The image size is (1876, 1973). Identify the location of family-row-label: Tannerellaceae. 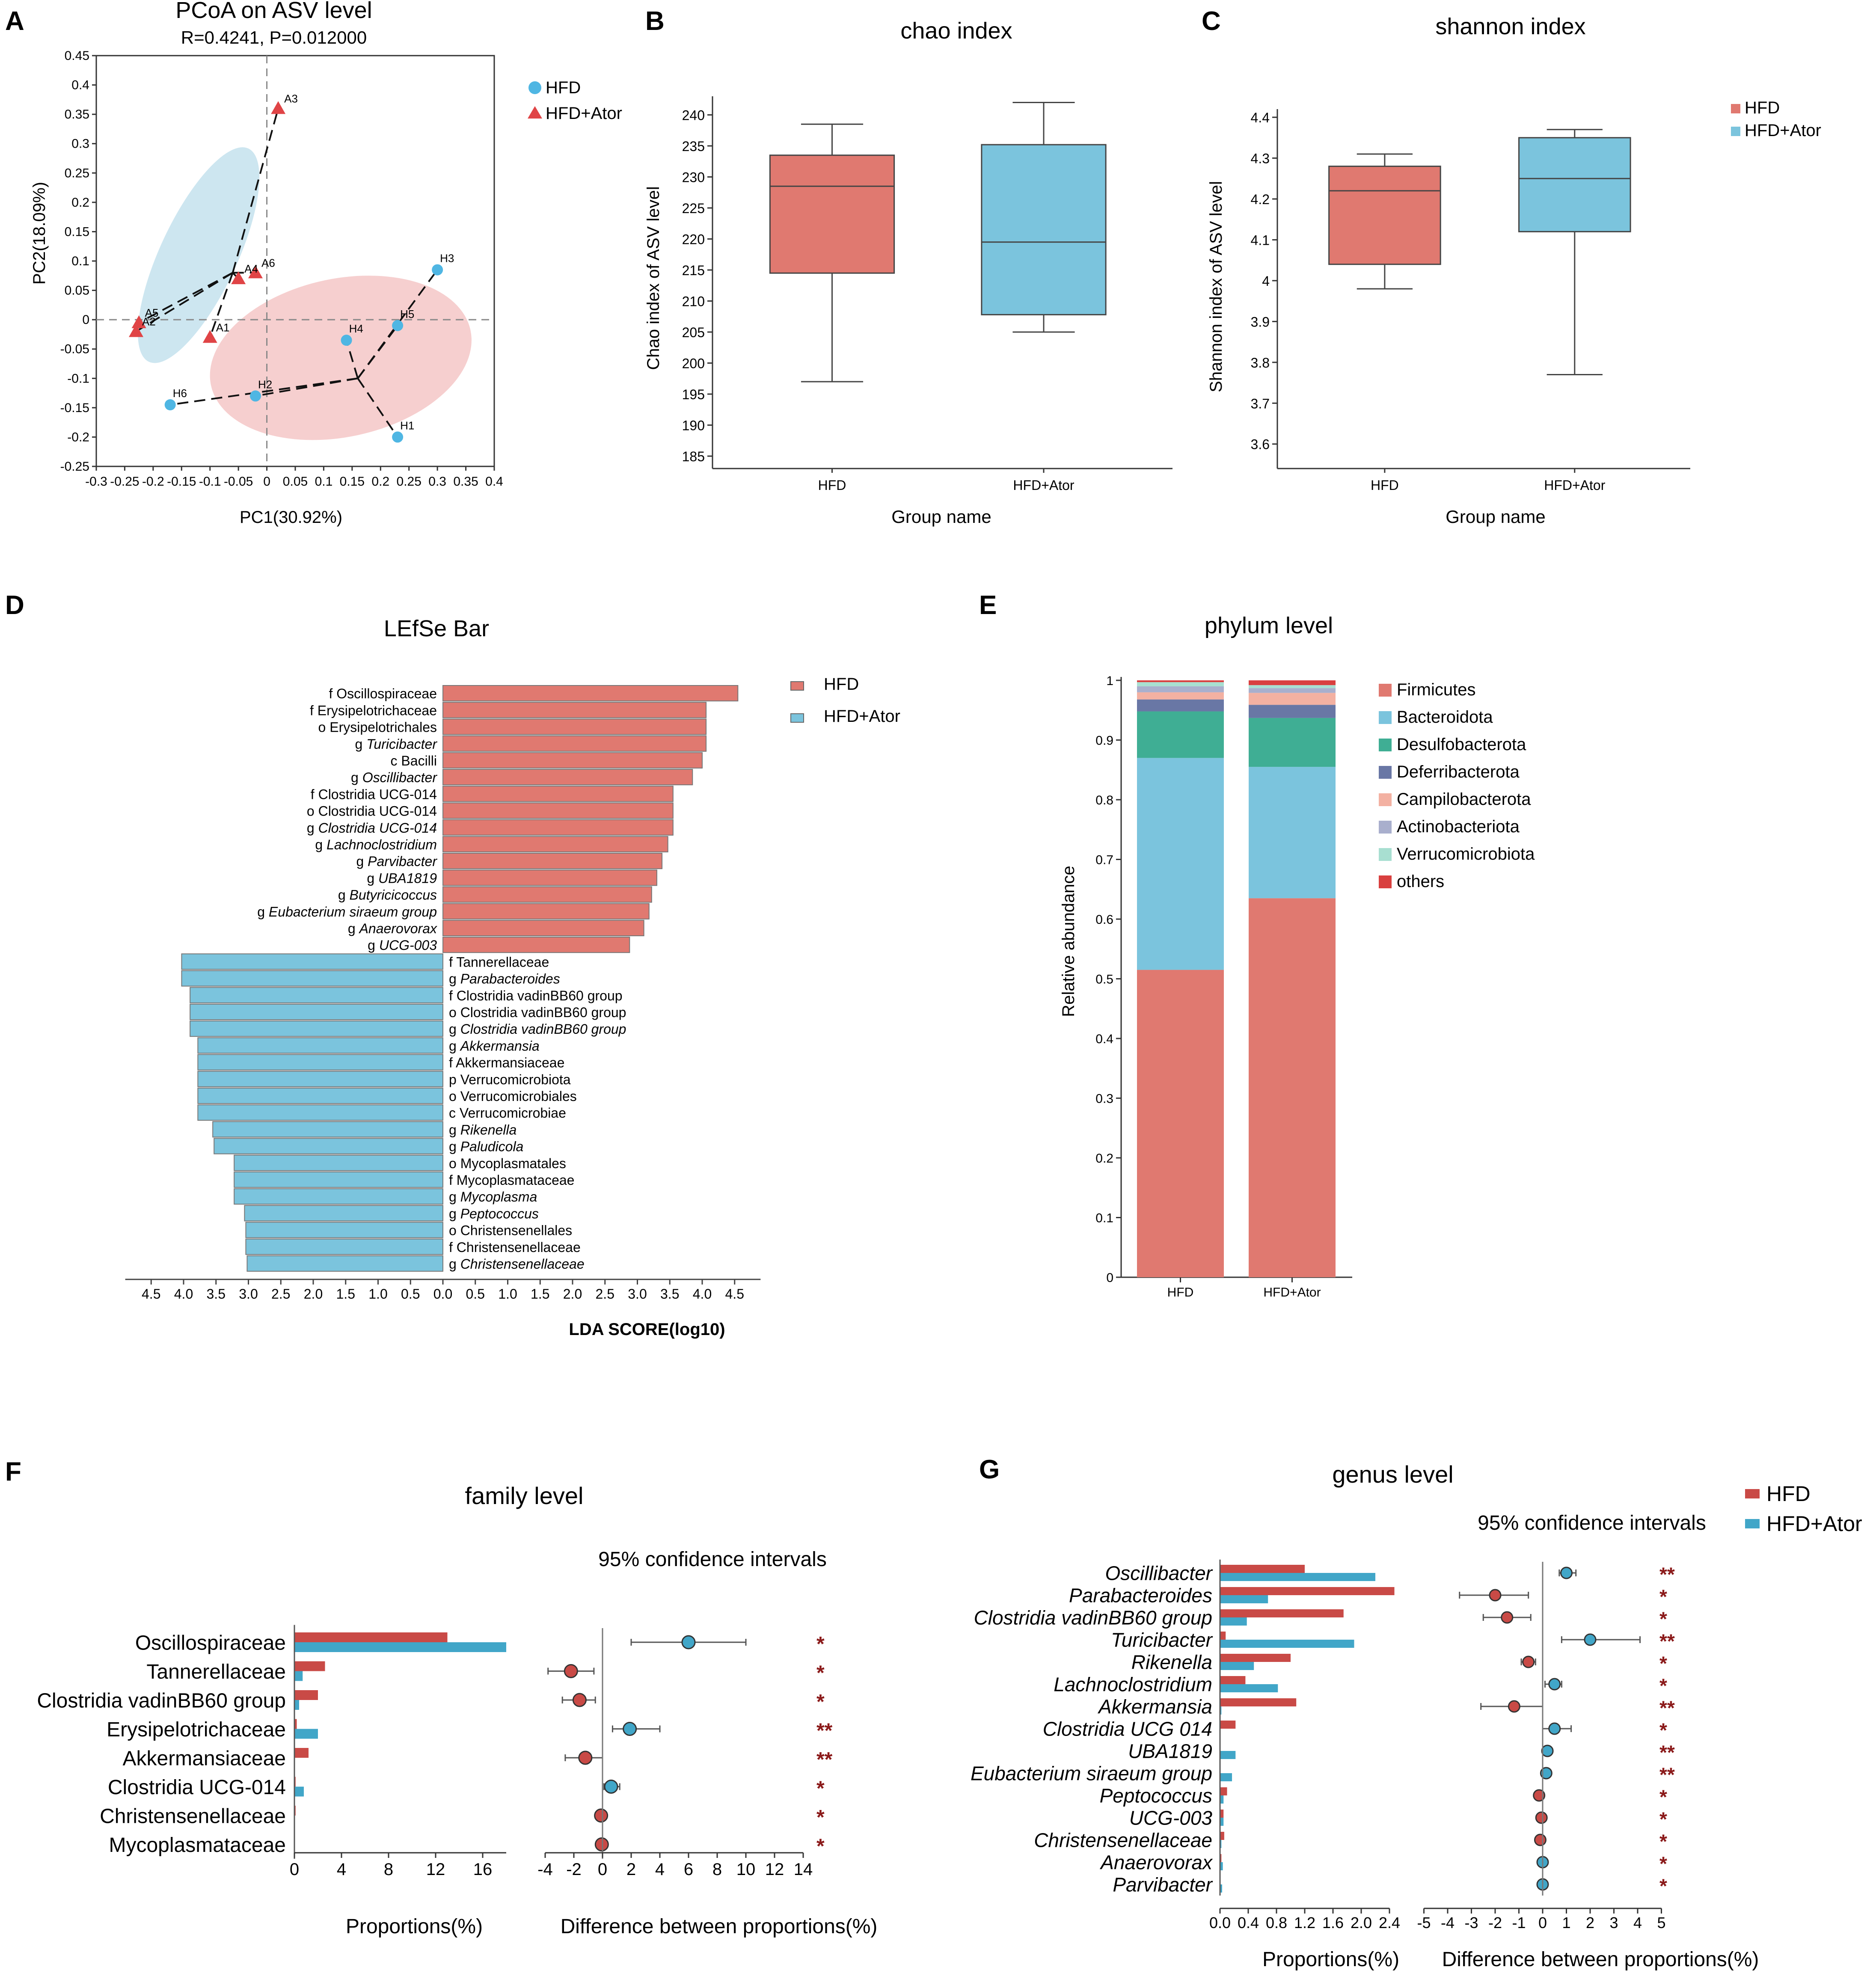
(216, 1672).